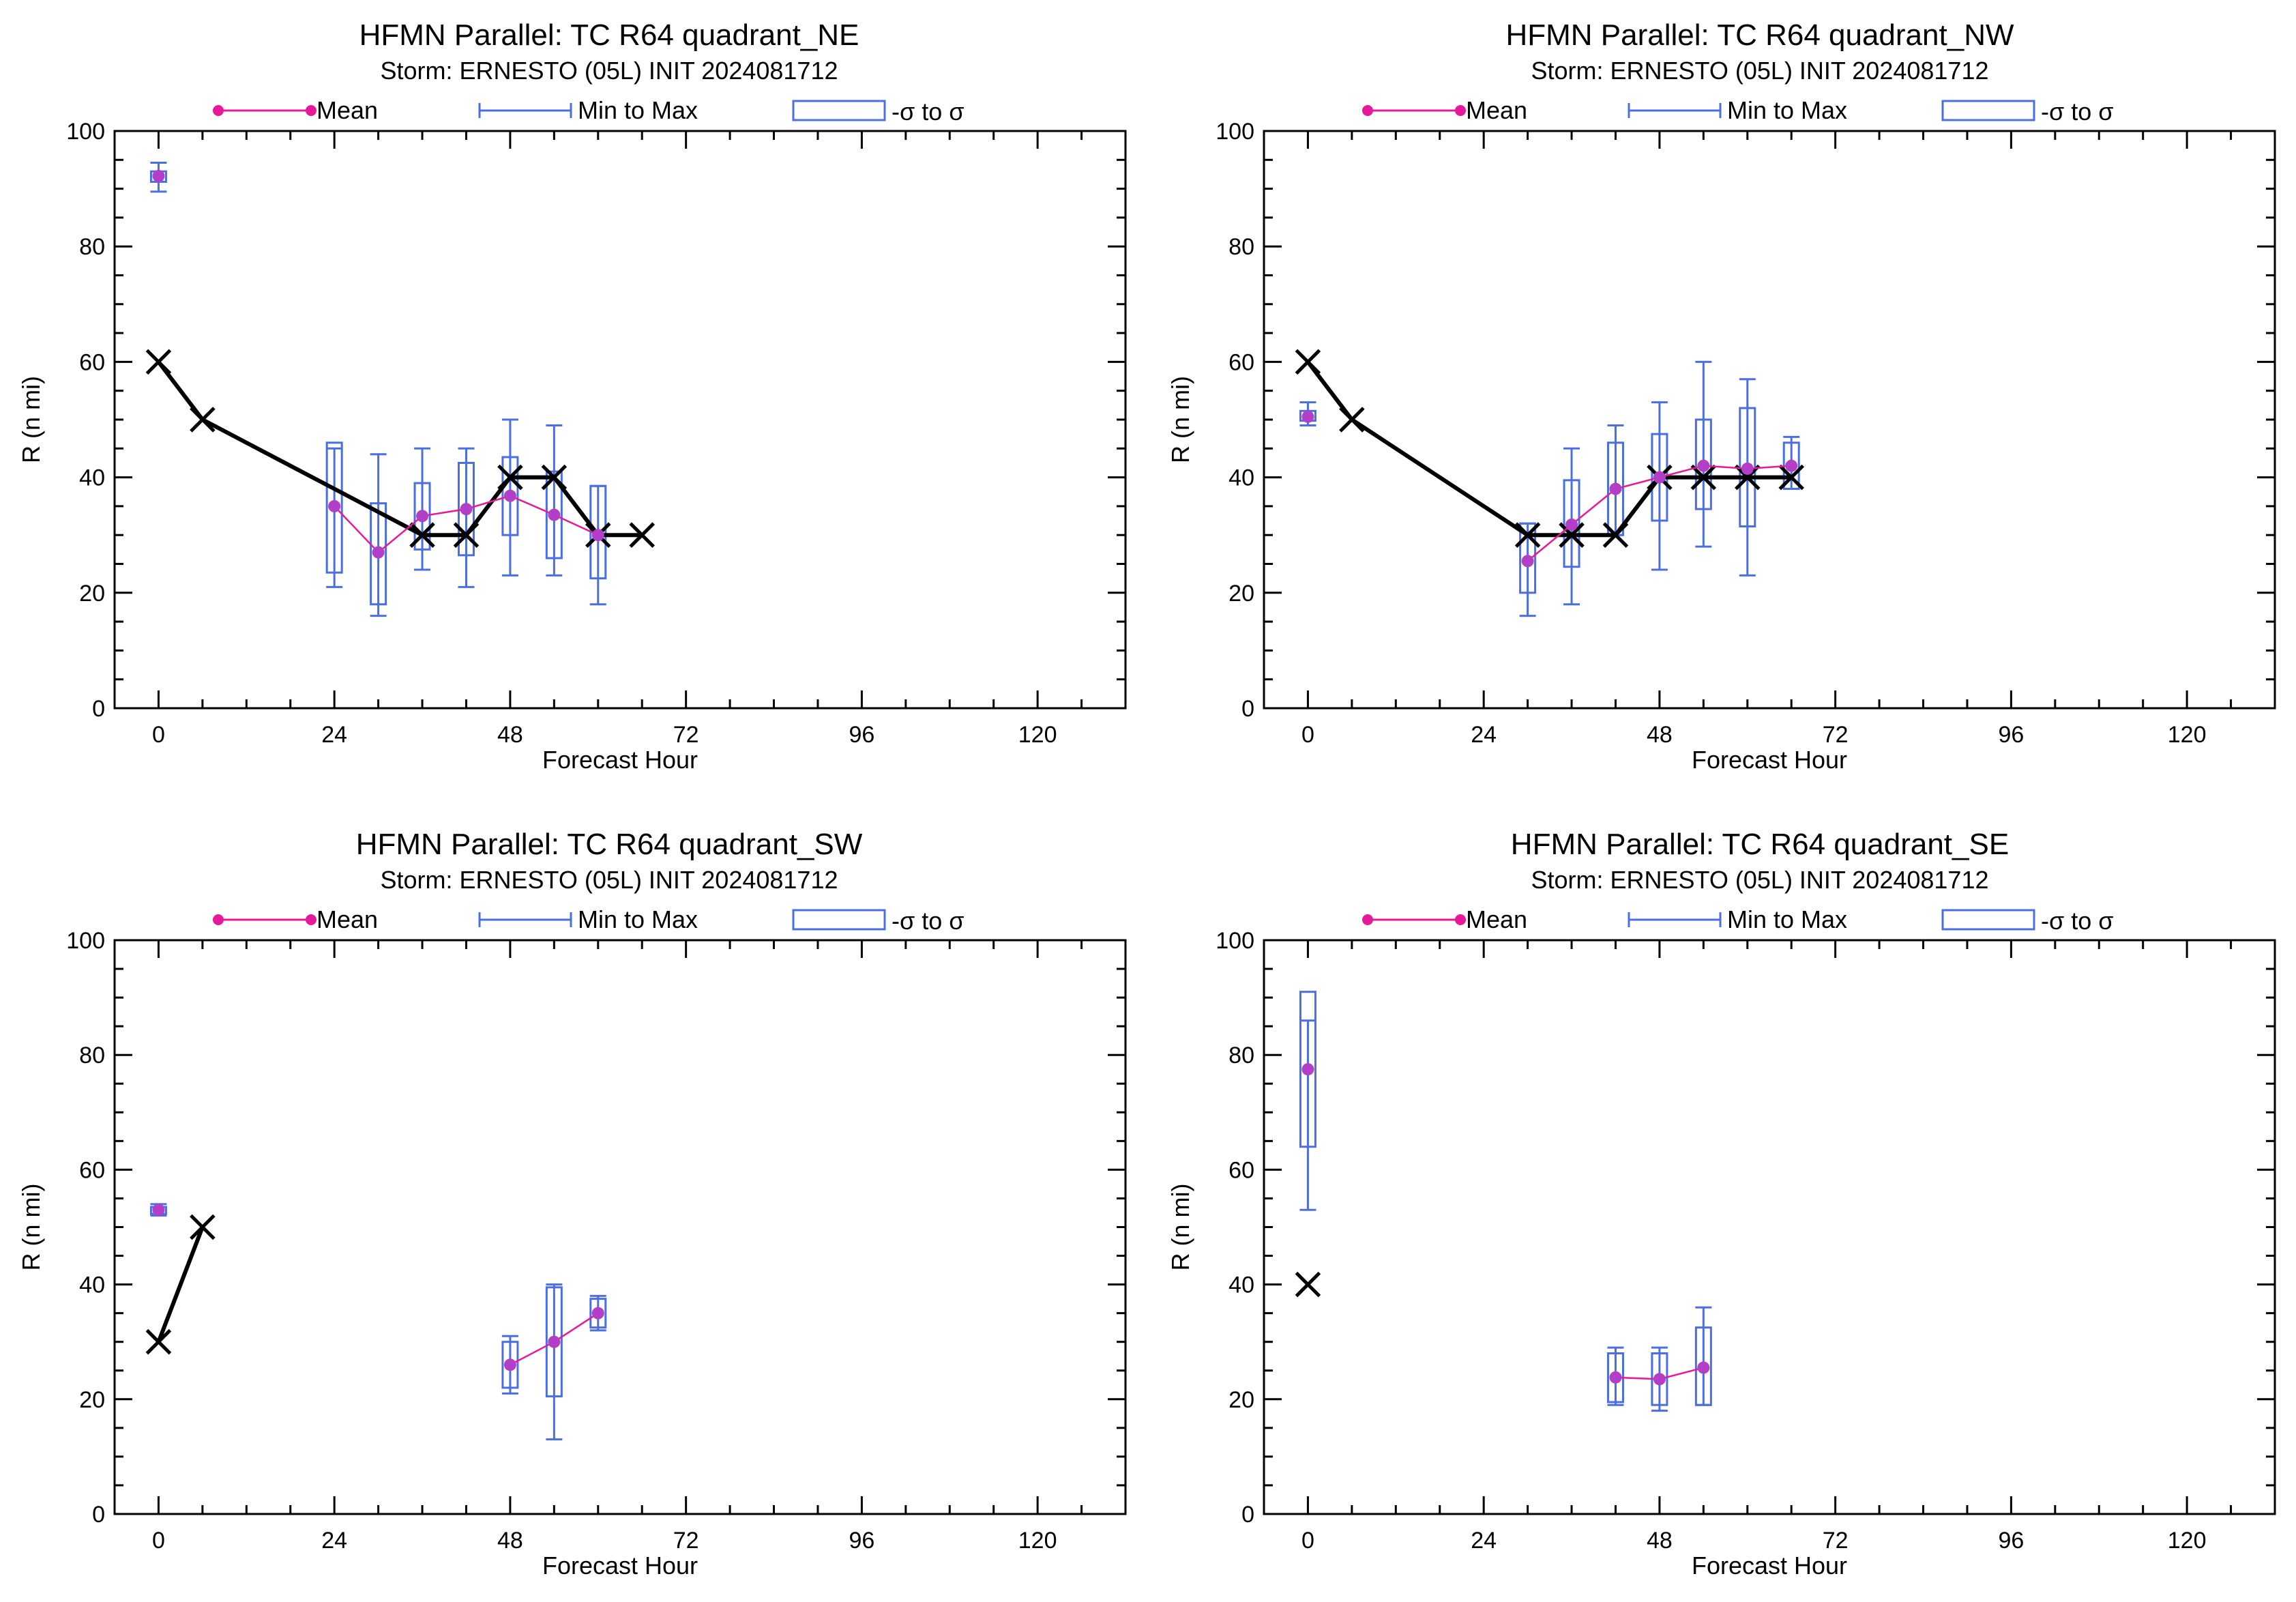 The image size is (2296, 1602). I want to click on y-tick-label: 80, so click(92, 1055).